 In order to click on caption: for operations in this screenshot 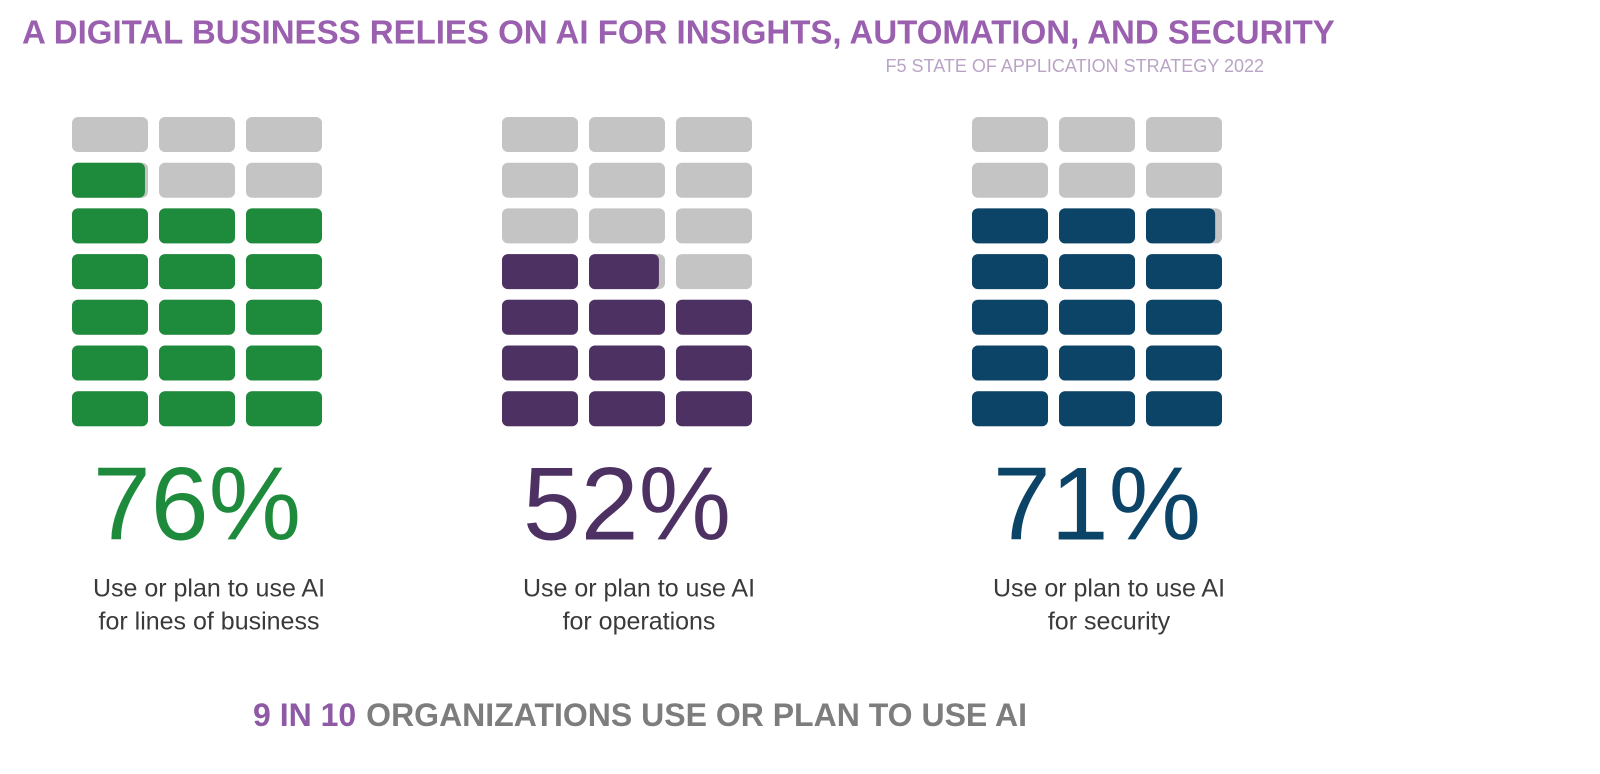, I will do `click(639, 622)`.